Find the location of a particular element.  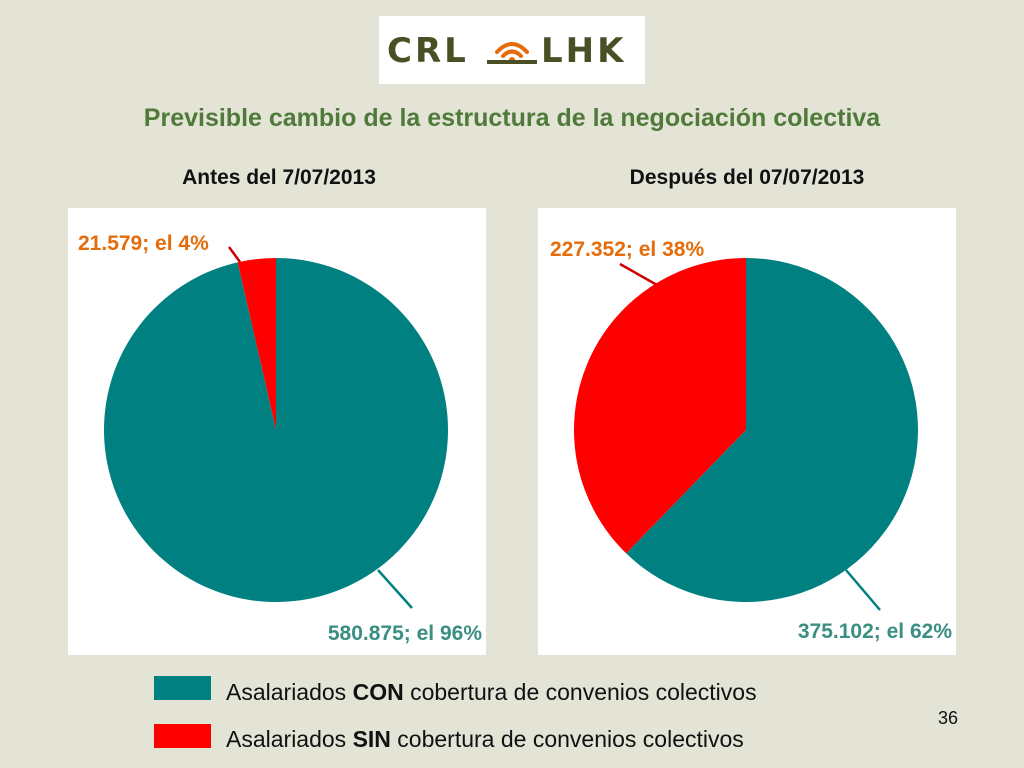

wifi-signal-icon is located at coordinates (512, 50).